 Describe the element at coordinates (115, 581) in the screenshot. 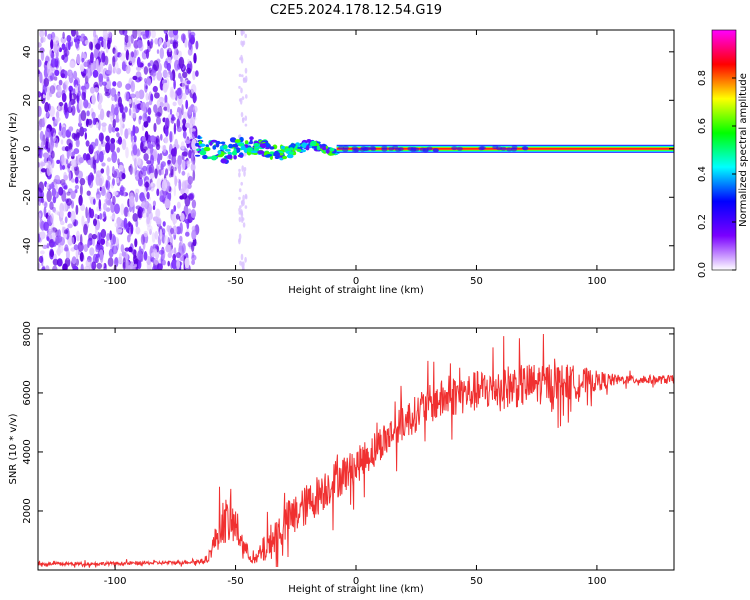

I see `x-tick-label: -100` at that location.